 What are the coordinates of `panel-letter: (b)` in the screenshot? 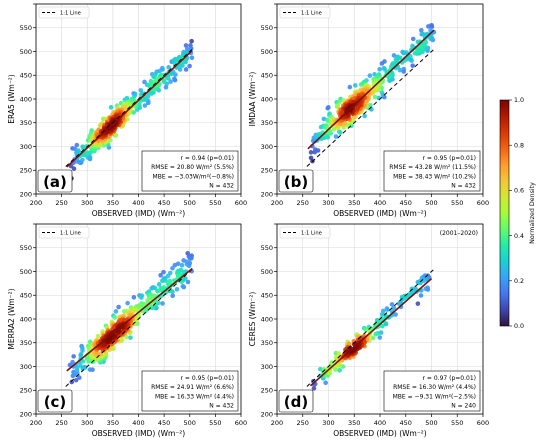 It's located at (296, 182).